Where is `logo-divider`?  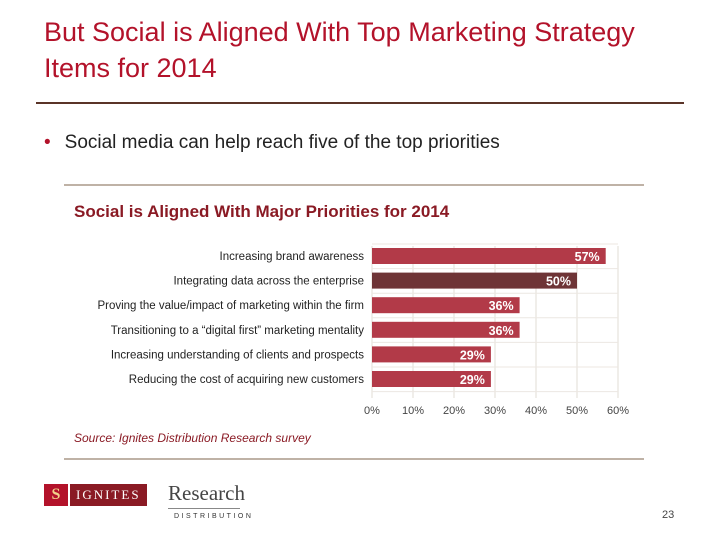
logo-divider is located at coordinates (204, 508).